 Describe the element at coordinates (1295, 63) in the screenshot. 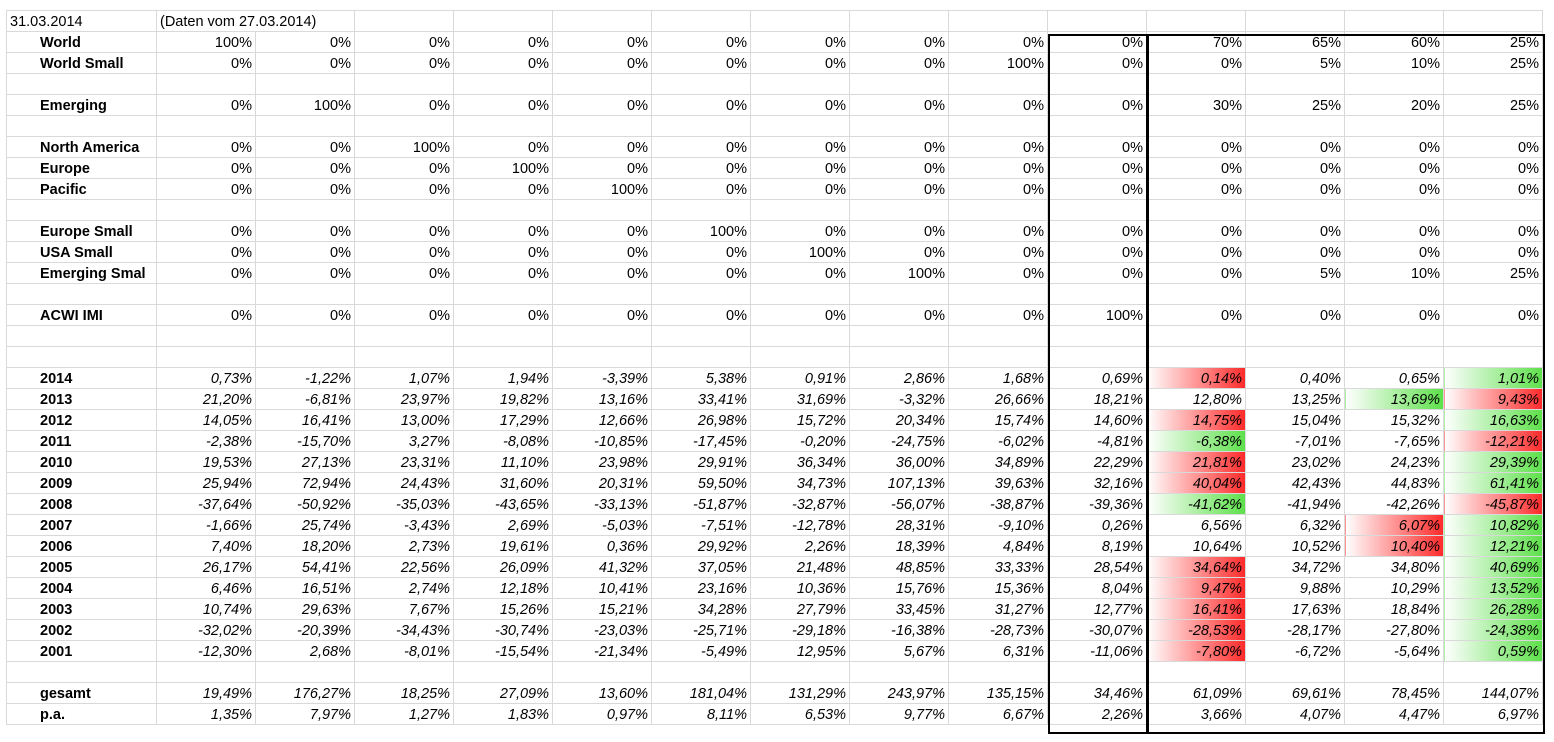

I see `value-cell: 5%` at that location.